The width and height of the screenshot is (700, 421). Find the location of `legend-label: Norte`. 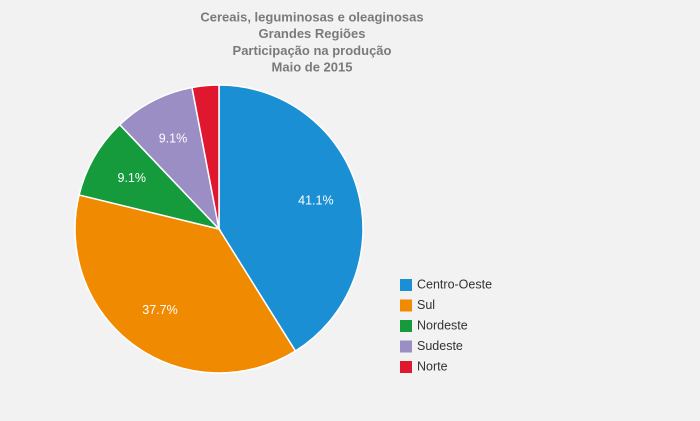

legend-label: Norte is located at coordinates (432, 366).